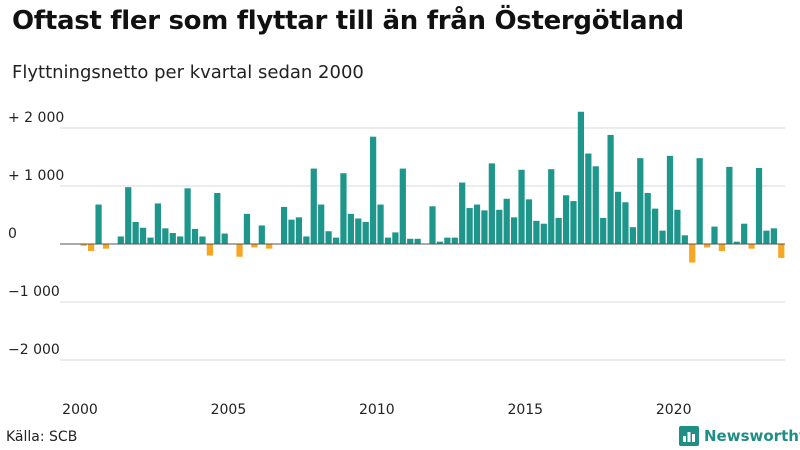  What do you see at coordinates (12, 234) in the screenshot?
I see `y-tick-label: 0` at bounding box center [12, 234].